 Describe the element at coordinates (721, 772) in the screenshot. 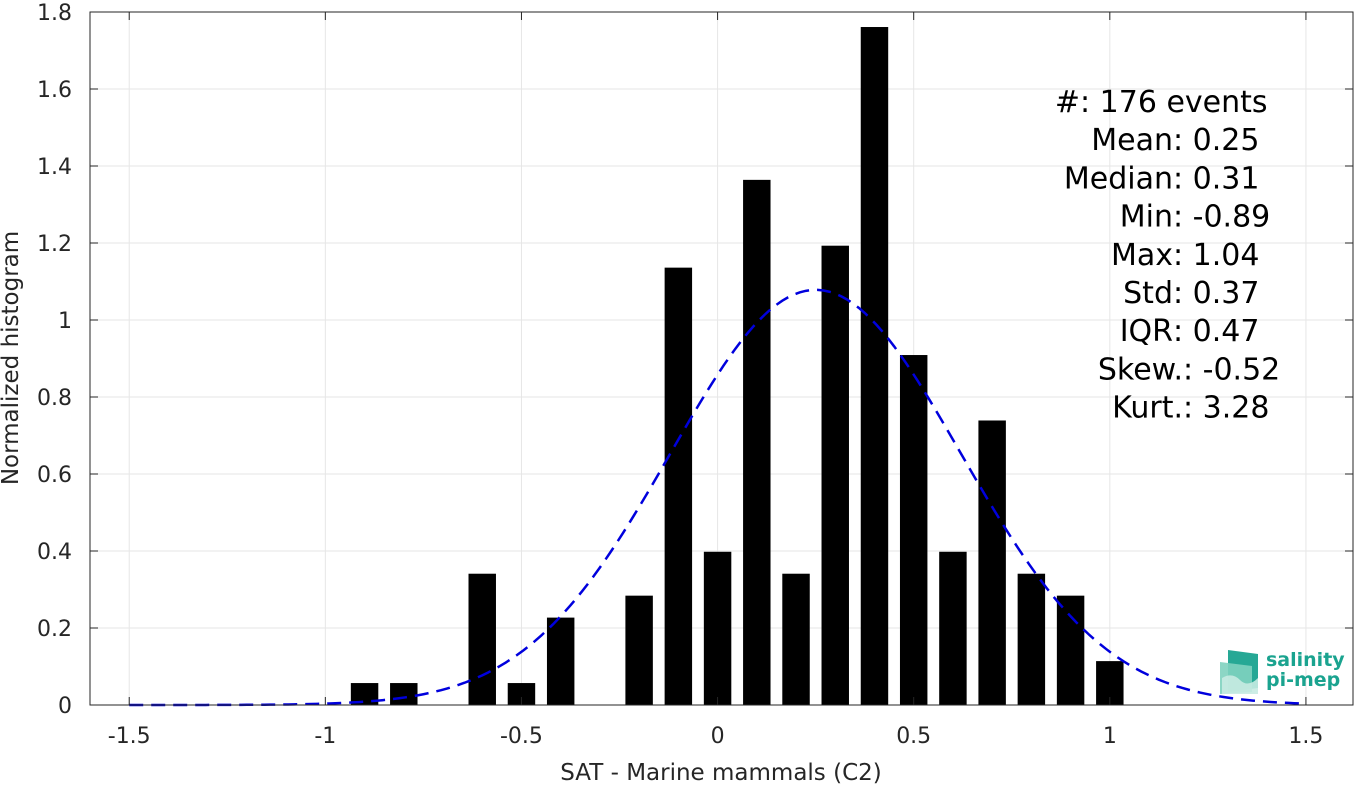

I see `x-axis-label: SAT - Marine mammals (C2)` at that location.